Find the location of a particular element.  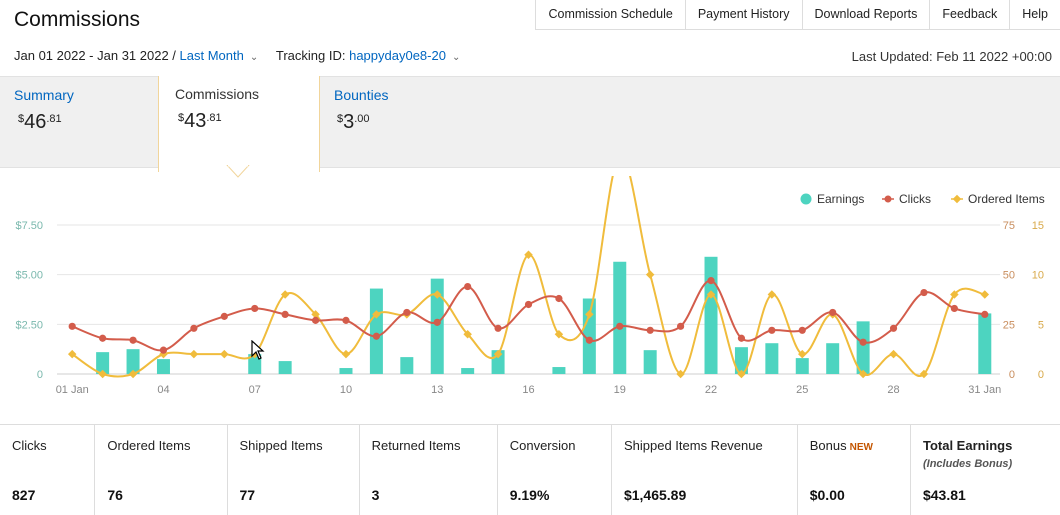

legend-label: Ordered Items is located at coordinates (1006, 199).